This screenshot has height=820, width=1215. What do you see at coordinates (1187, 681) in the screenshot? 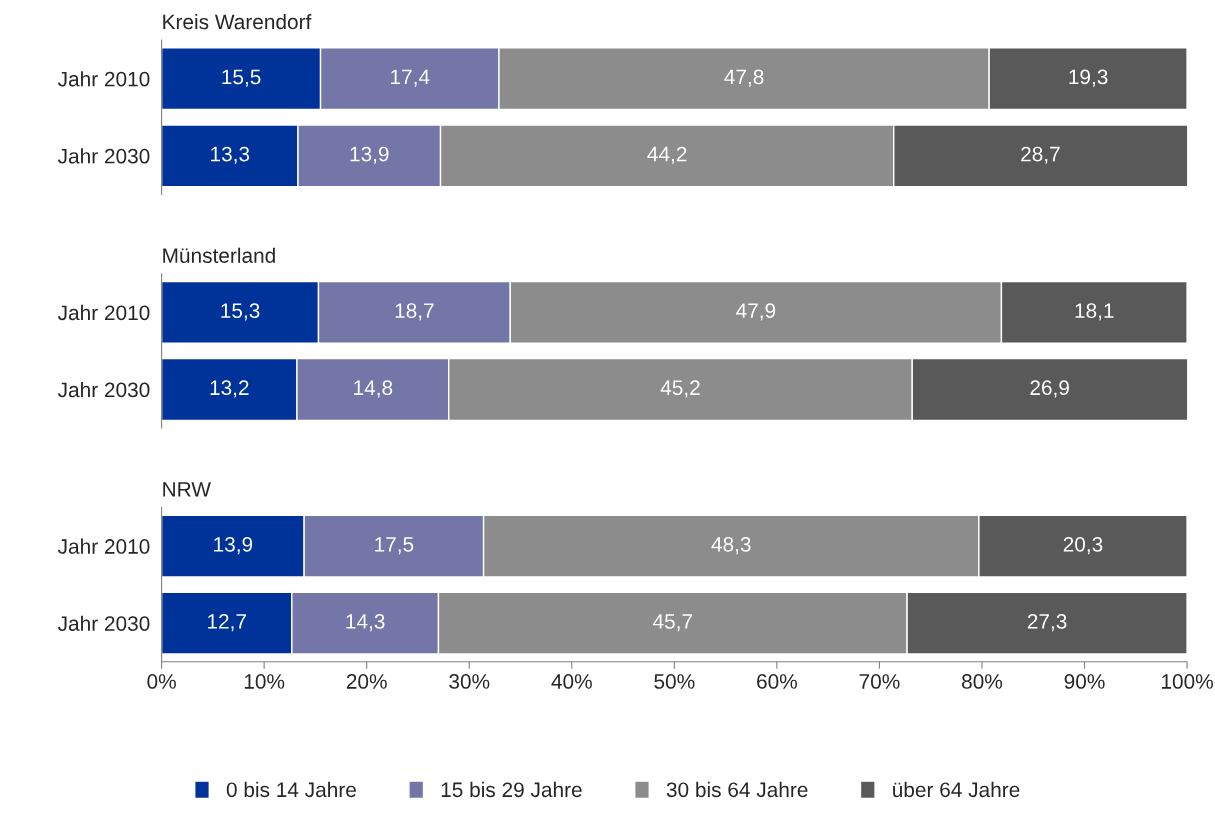
I see `x-tick-label: 100%` at bounding box center [1187, 681].